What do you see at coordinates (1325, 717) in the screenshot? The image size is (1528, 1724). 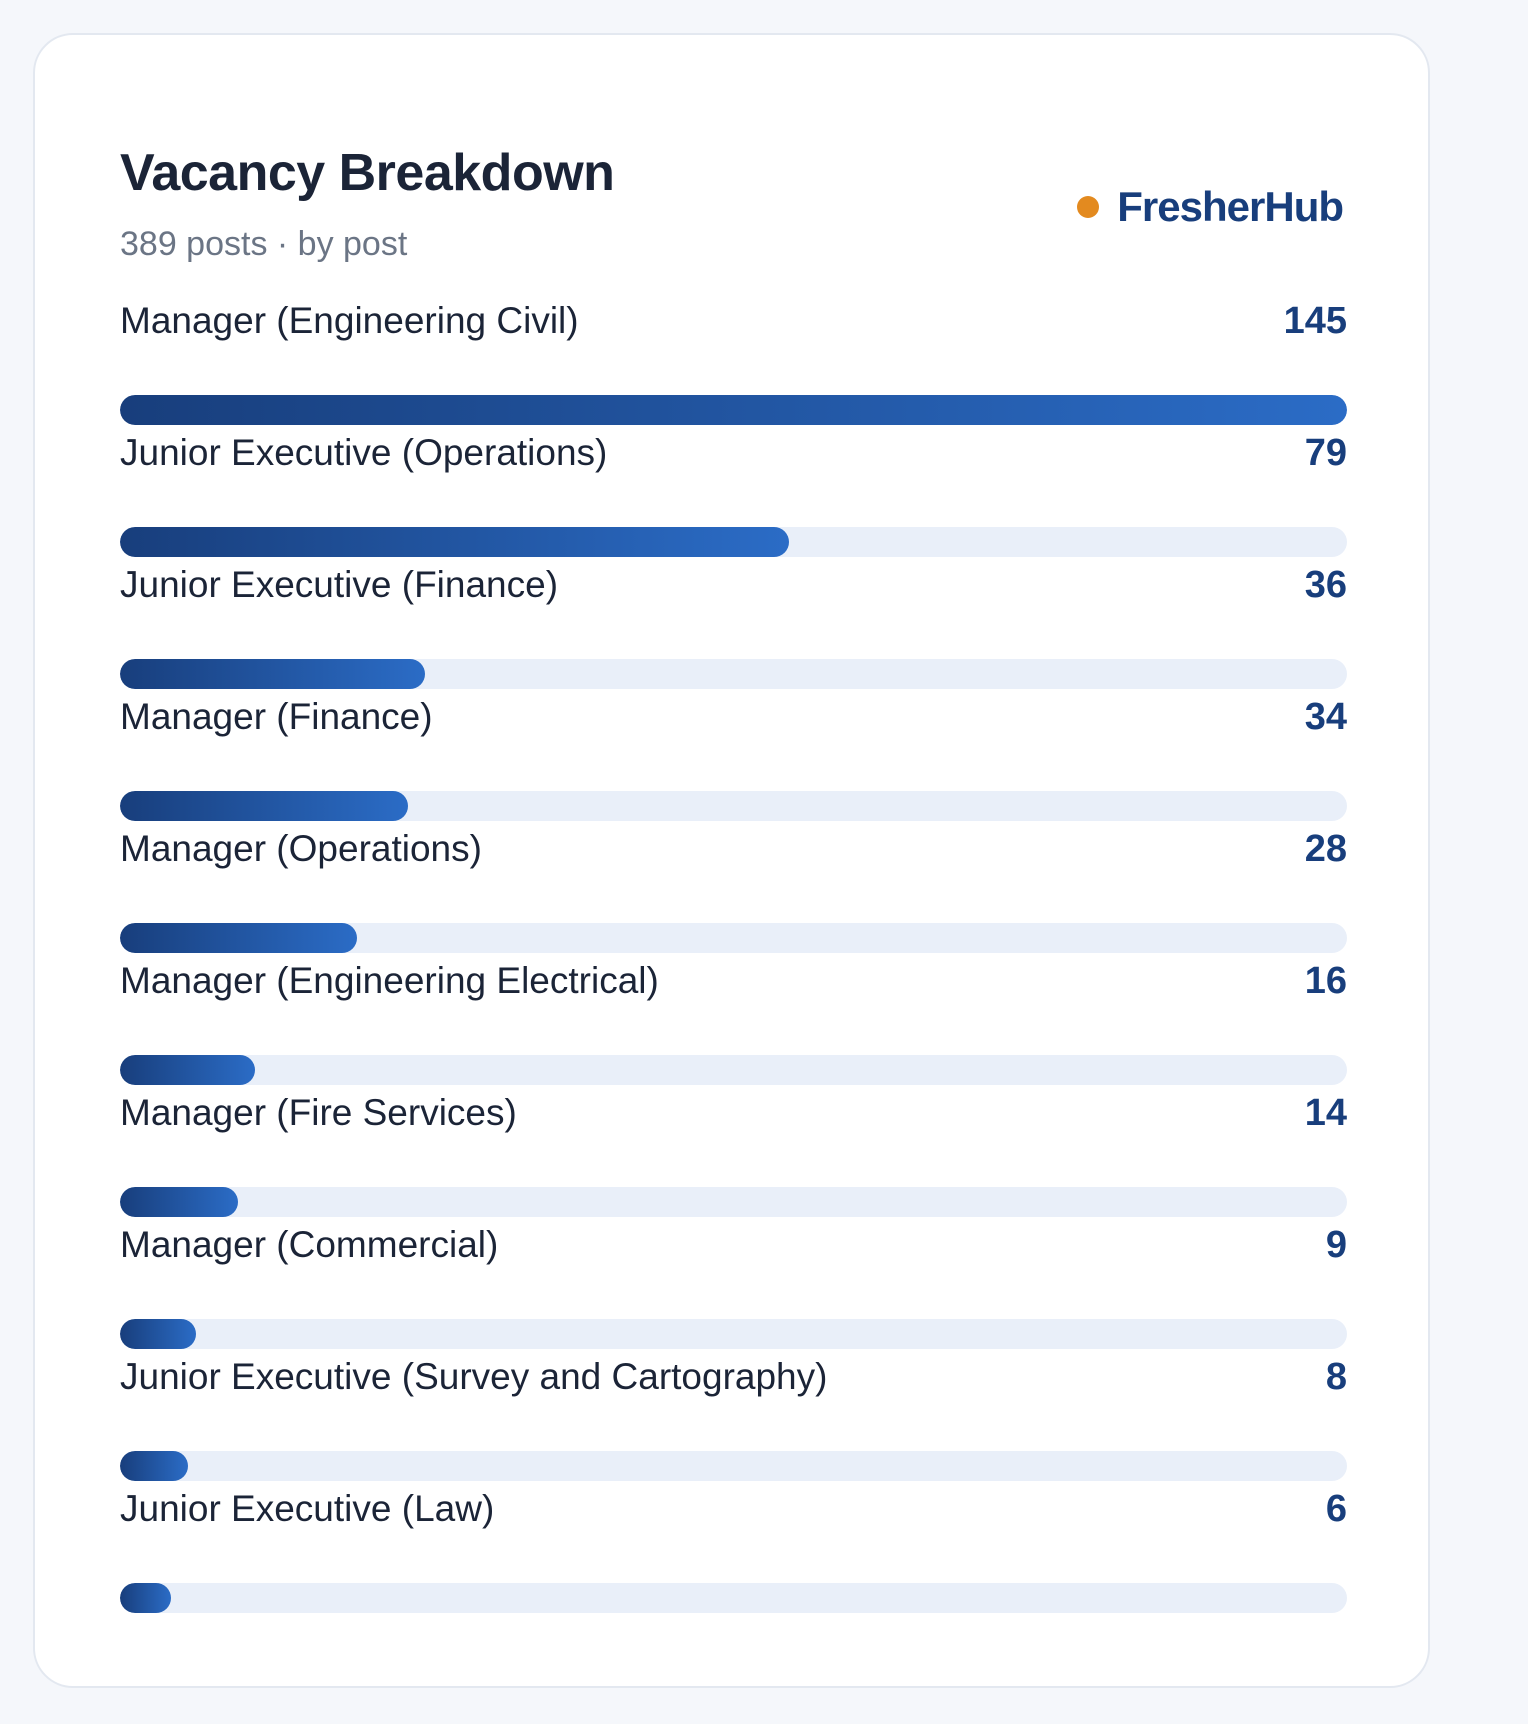 I see `bar-value-label: 34` at bounding box center [1325, 717].